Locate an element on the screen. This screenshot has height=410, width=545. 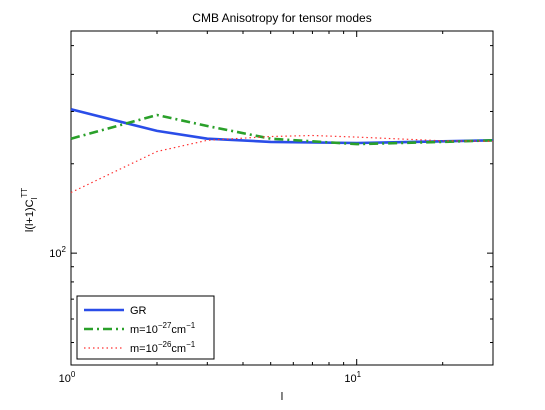
x-tick-label: 10⁰ is located at coordinates (67, 377).